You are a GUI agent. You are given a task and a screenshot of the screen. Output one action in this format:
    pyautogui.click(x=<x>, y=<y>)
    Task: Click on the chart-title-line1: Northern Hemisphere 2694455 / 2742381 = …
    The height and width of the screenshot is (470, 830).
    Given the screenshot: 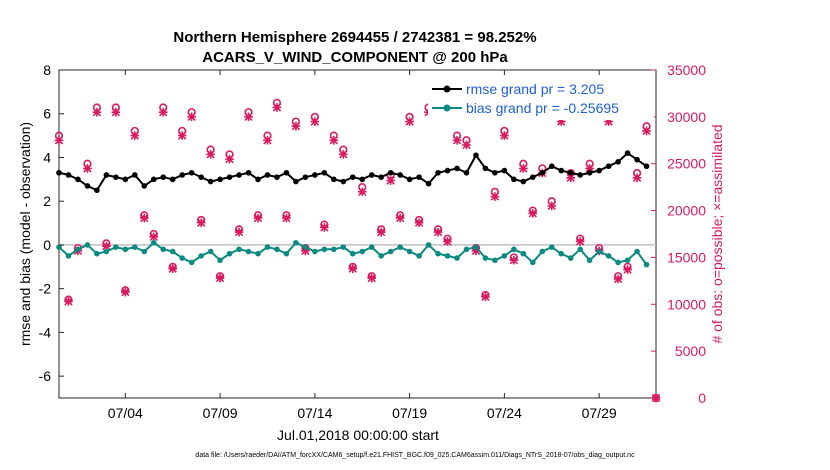 What is the action you would take?
    pyautogui.click(x=354, y=37)
    